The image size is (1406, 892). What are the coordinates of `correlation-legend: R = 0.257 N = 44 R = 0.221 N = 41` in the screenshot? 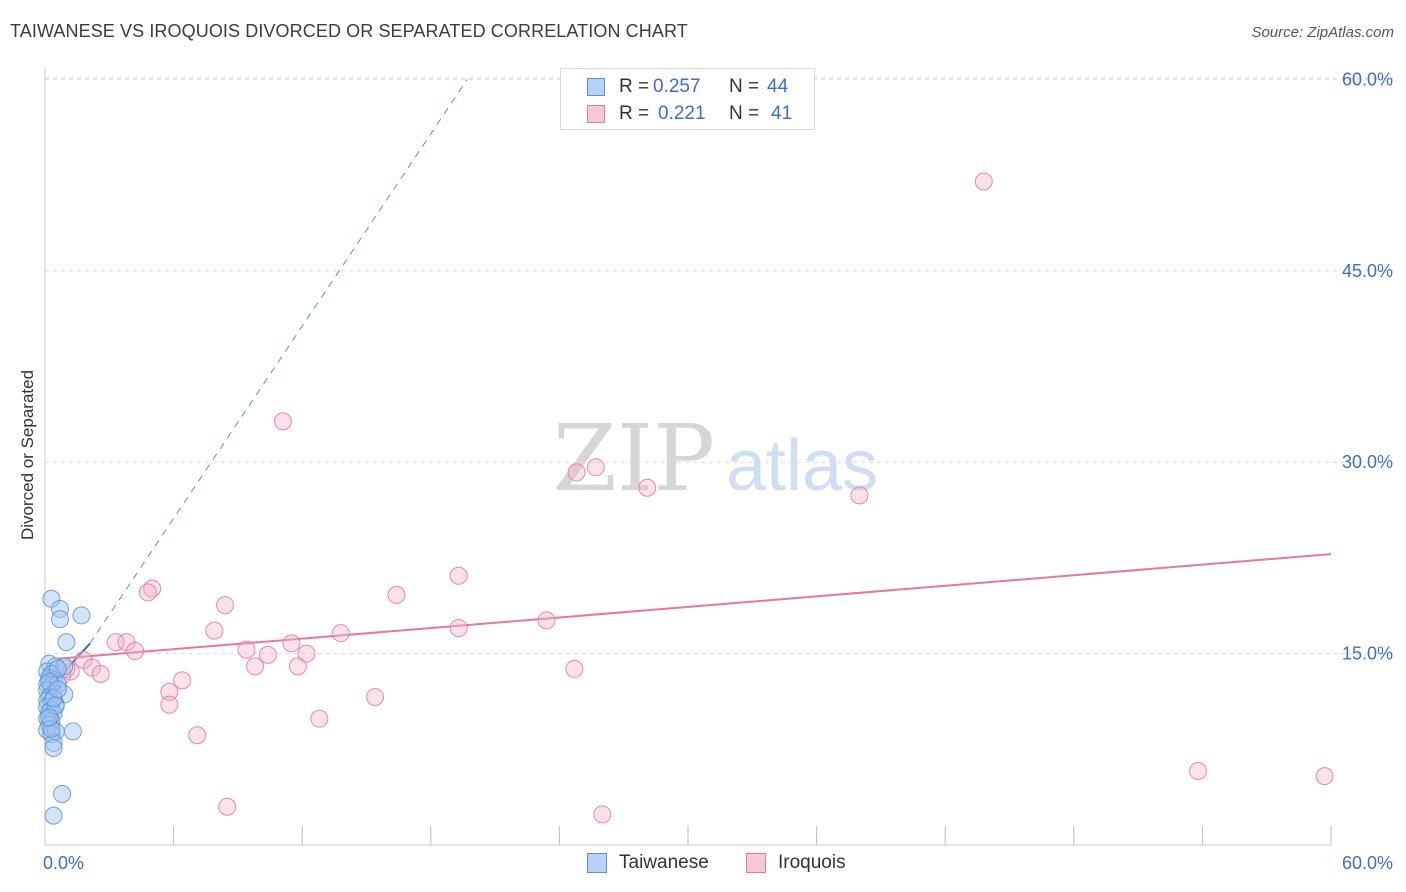 It's located at (687, 99).